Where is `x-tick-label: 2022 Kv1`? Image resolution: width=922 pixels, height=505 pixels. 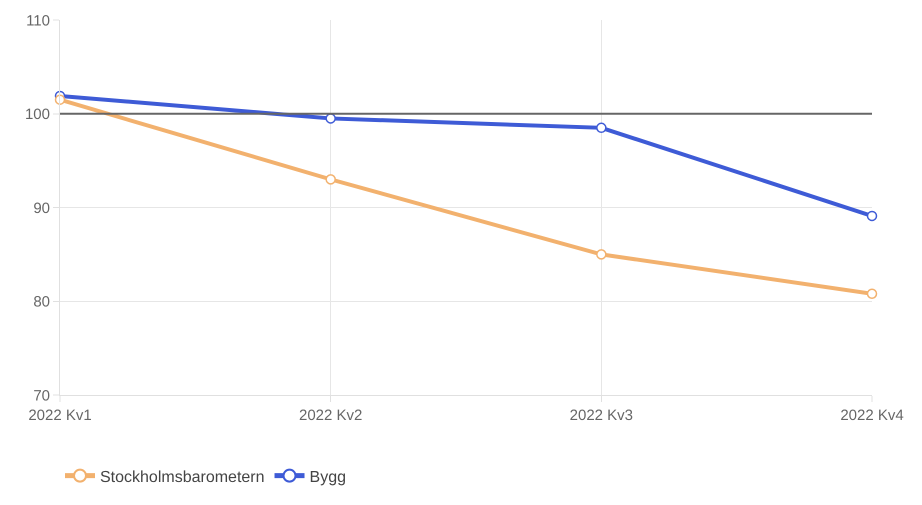
x-tick-label: 2022 Kv1 is located at coordinates (60, 415).